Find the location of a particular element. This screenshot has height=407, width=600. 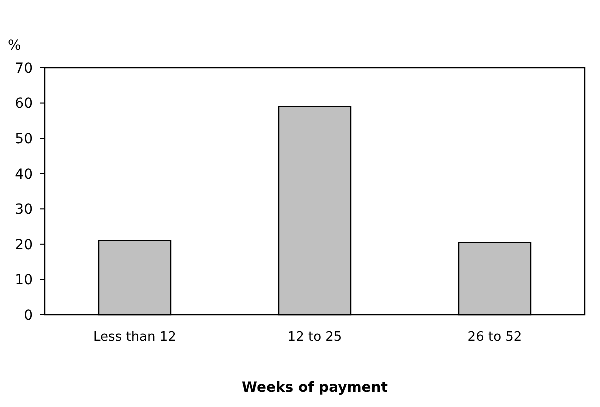

y-tick-label: 10 is located at coordinates (24, 280).